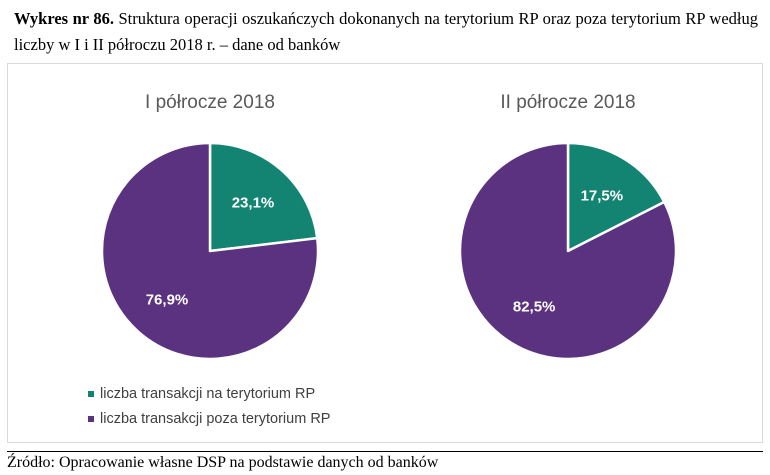 The height and width of the screenshot is (475, 770). Describe the element at coordinates (215, 419) in the screenshot. I see `legend-label-off-territory: liczba transakcji poza terytorium RP` at that location.